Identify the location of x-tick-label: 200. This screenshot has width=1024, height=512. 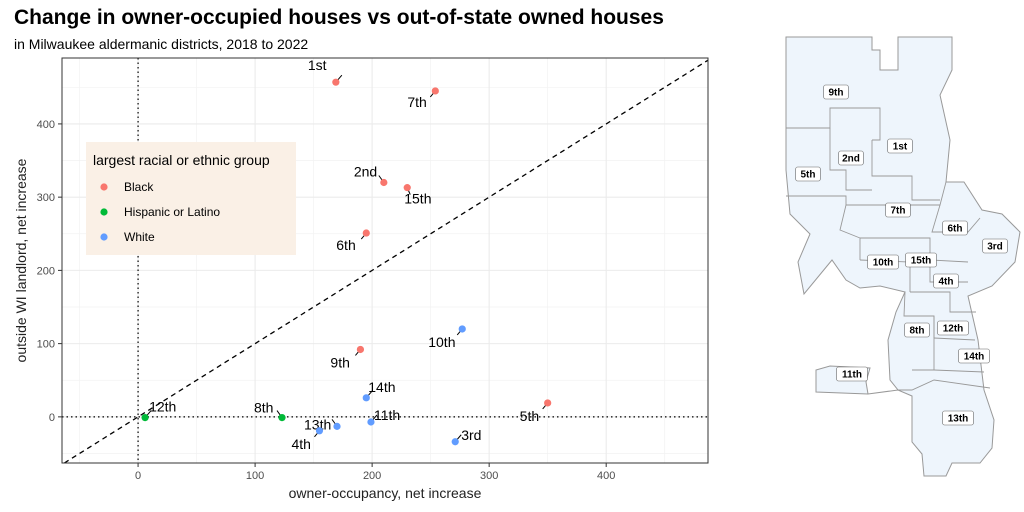
(372, 476).